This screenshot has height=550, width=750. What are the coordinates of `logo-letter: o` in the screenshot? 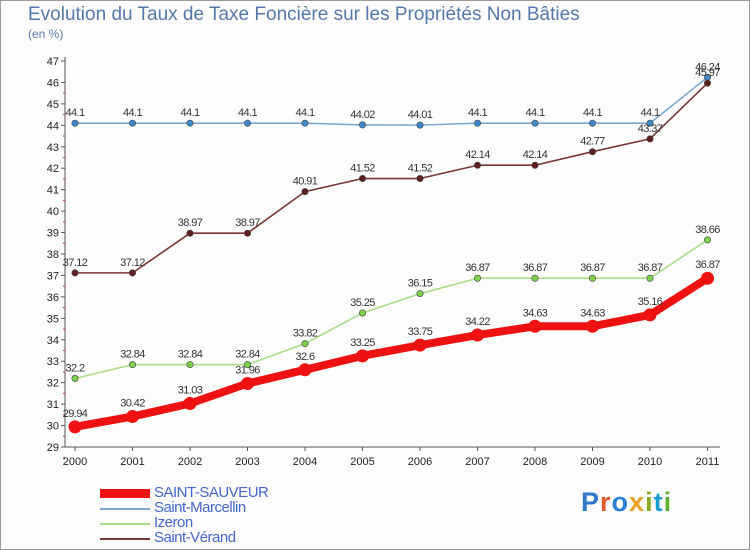 It's located at (620, 502).